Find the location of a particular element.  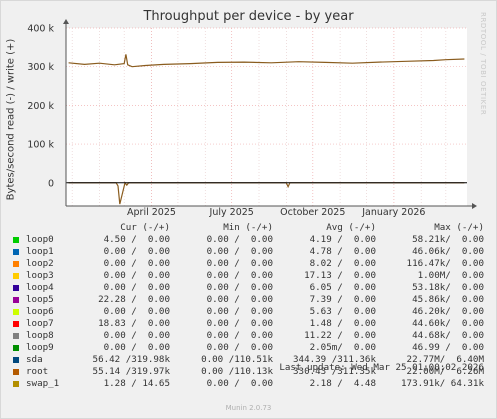

legend-avg: 5.63 / 0.00 is located at coordinates (342, 311).